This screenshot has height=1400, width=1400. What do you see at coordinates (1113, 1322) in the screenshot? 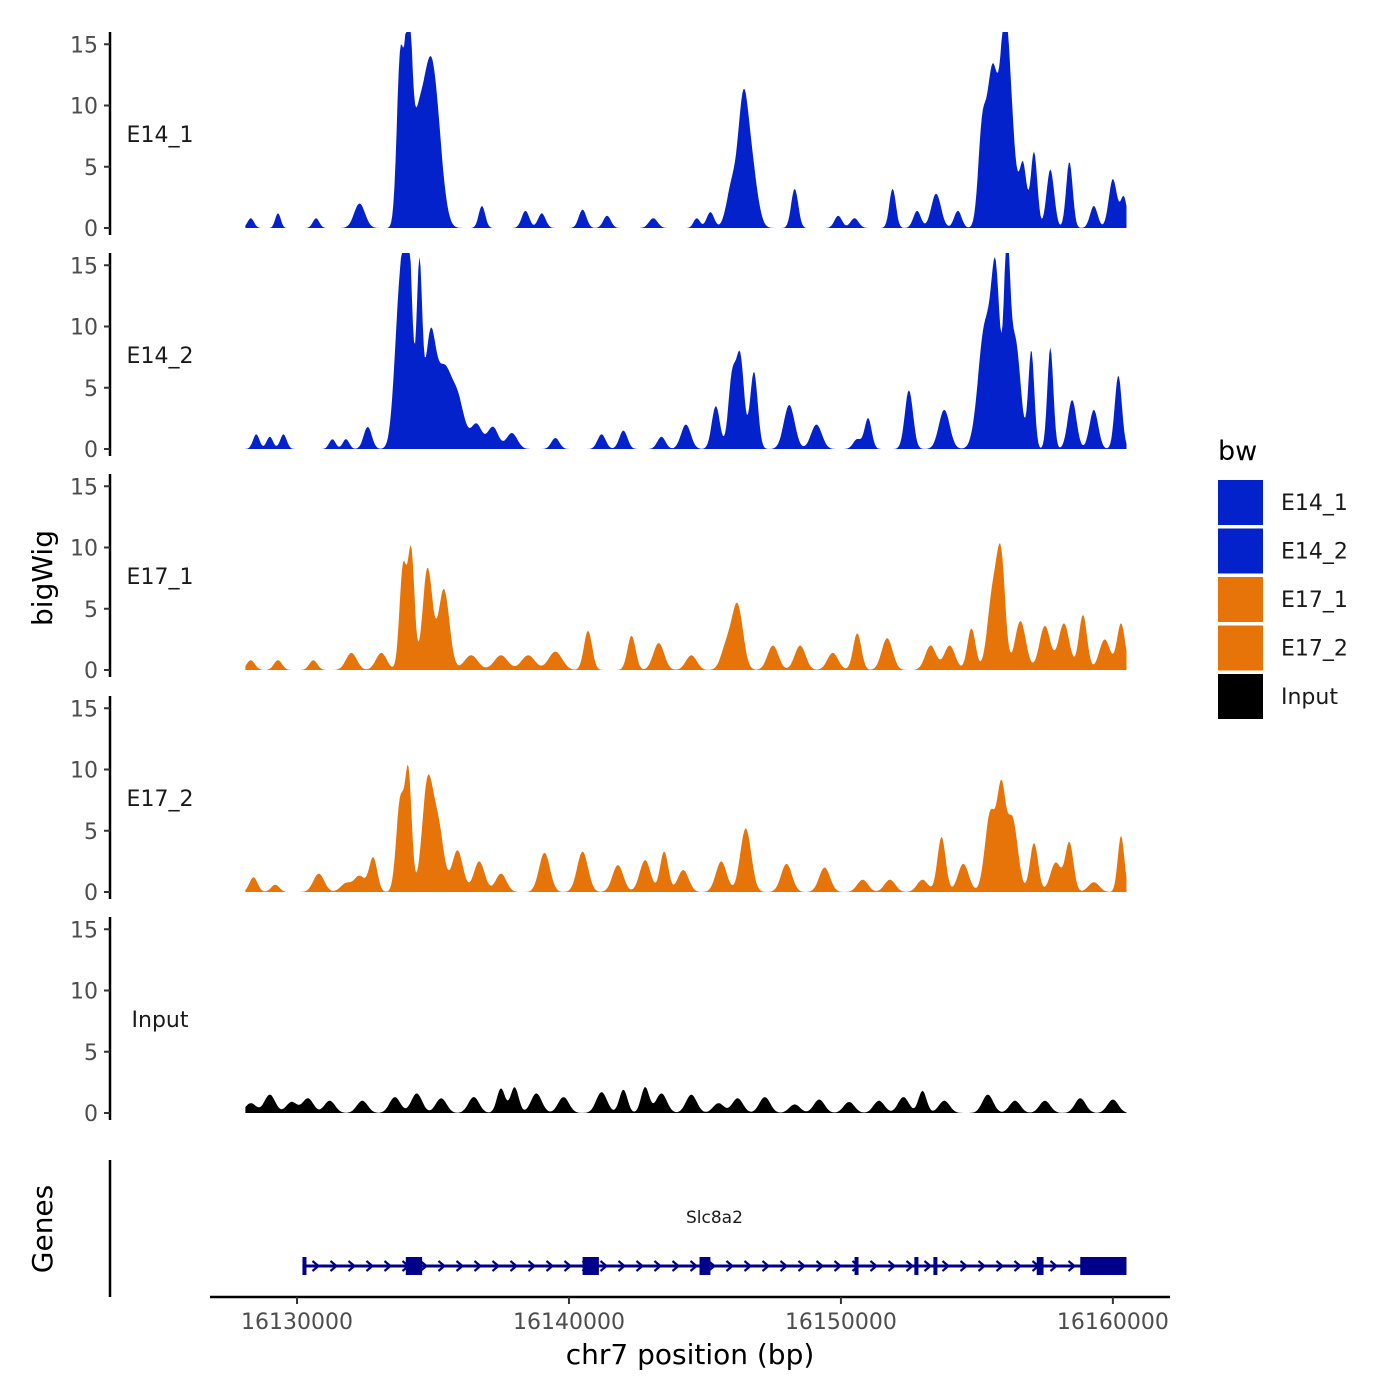
I see `x-tick-label: 16160000` at bounding box center [1113, 1322].